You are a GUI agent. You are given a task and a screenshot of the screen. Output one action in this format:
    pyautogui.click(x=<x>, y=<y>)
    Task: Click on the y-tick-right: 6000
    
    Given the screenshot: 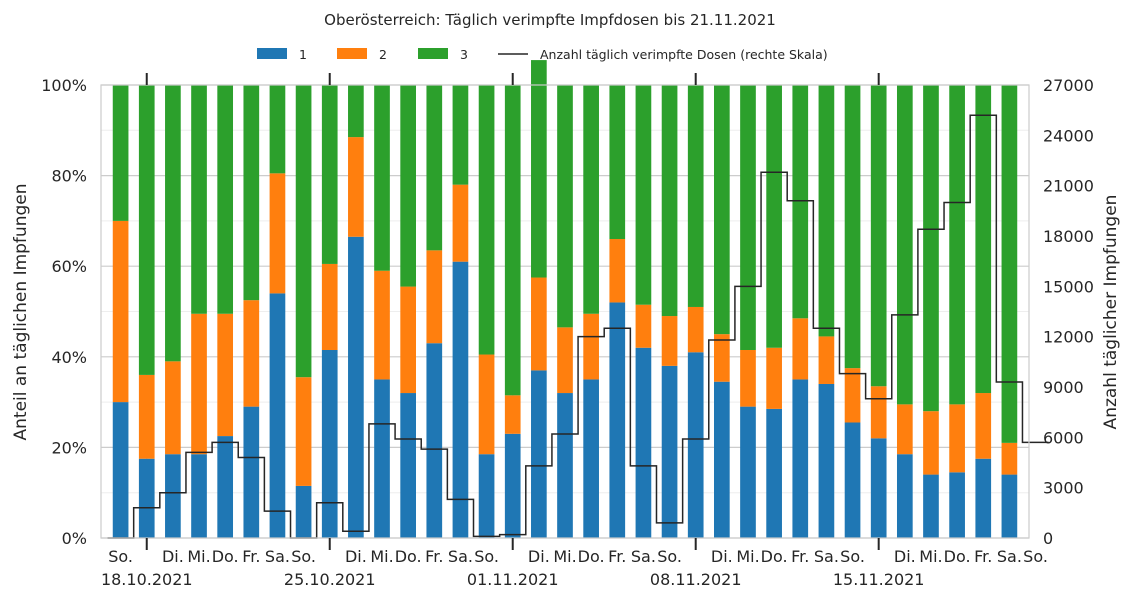 What is the action you would take?
    pyautogui.click(x=1063, y=437)
    